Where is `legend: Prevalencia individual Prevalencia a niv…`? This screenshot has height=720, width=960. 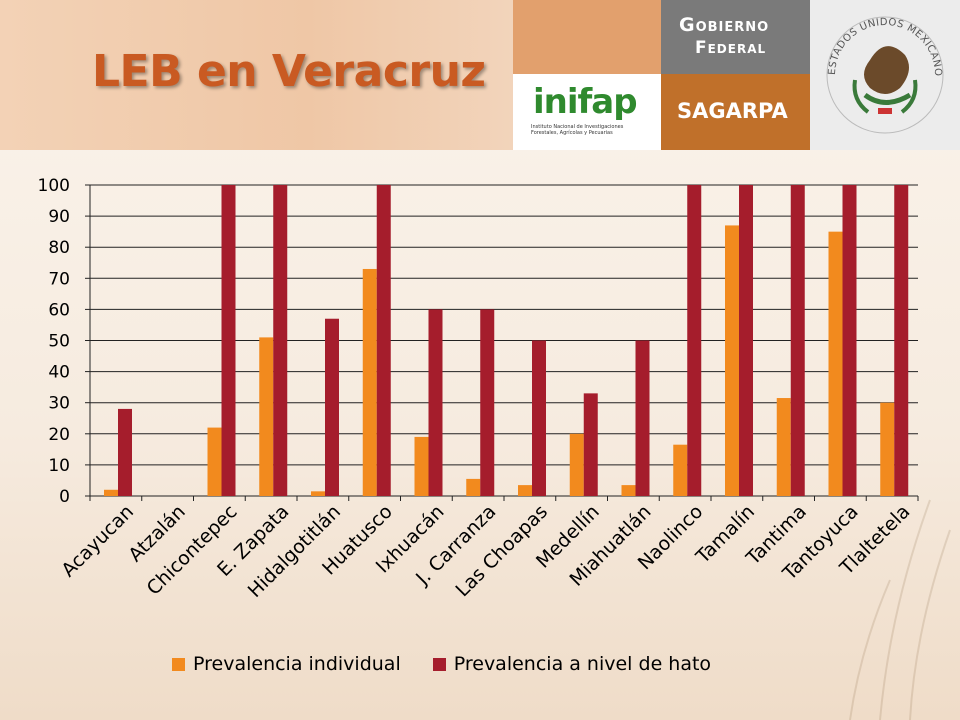 legend: Prevalencia individual Prevalencia a niv… is located at coordinates (457, 664).